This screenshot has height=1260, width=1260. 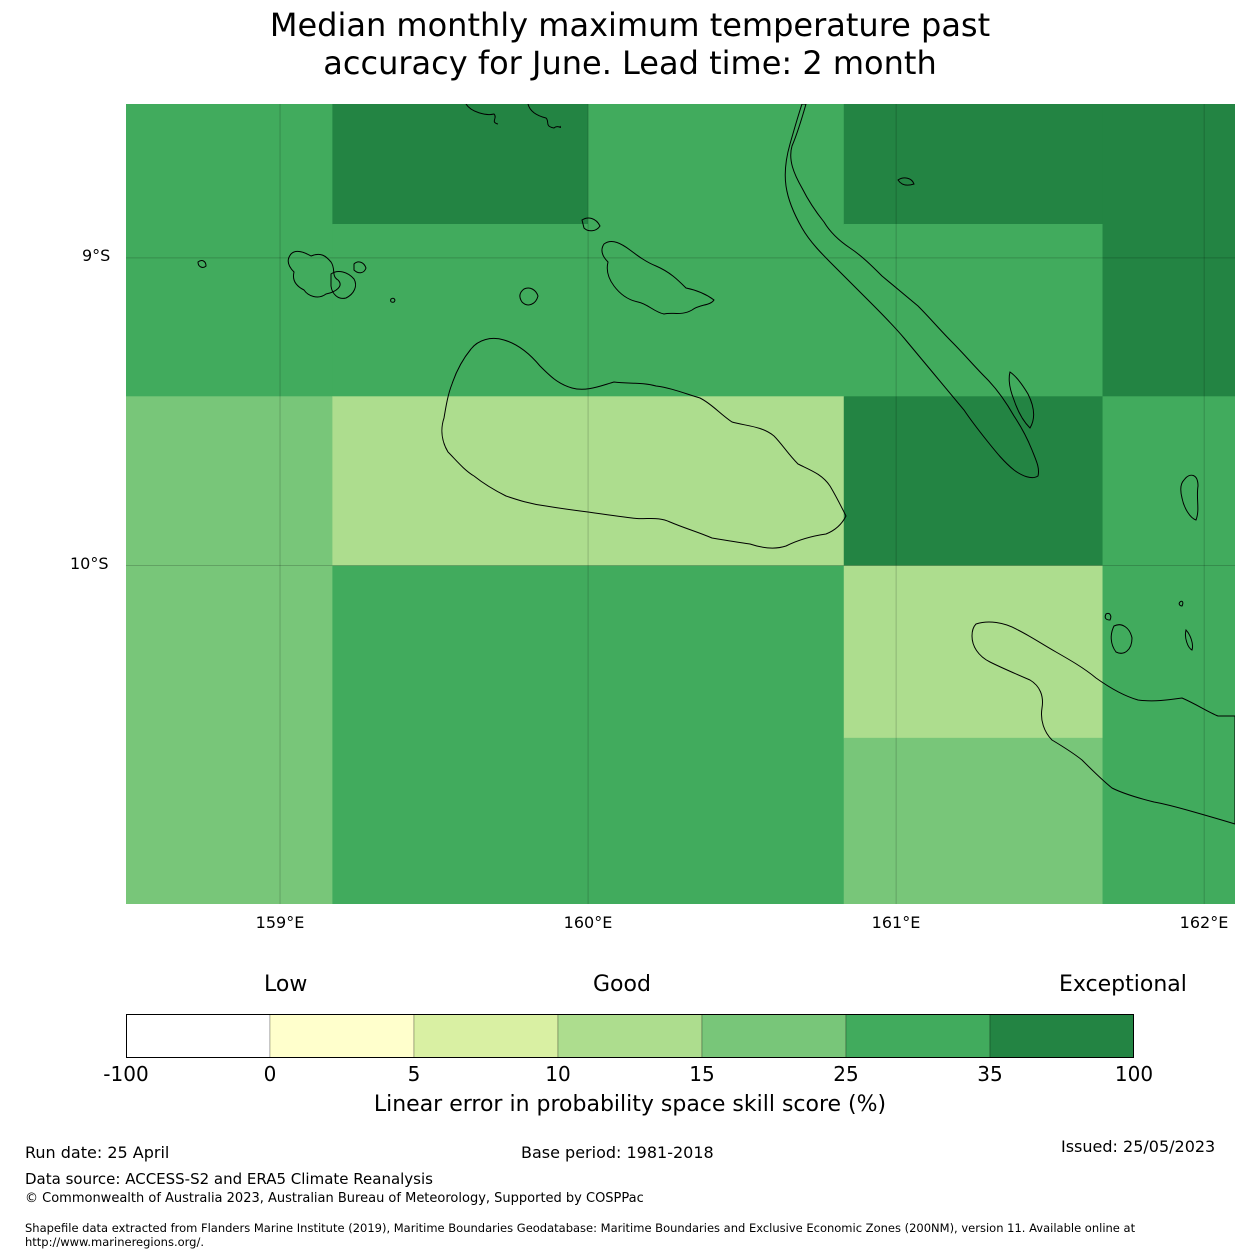 I want to click on colorbar-border, so click(x=630, y=1036).